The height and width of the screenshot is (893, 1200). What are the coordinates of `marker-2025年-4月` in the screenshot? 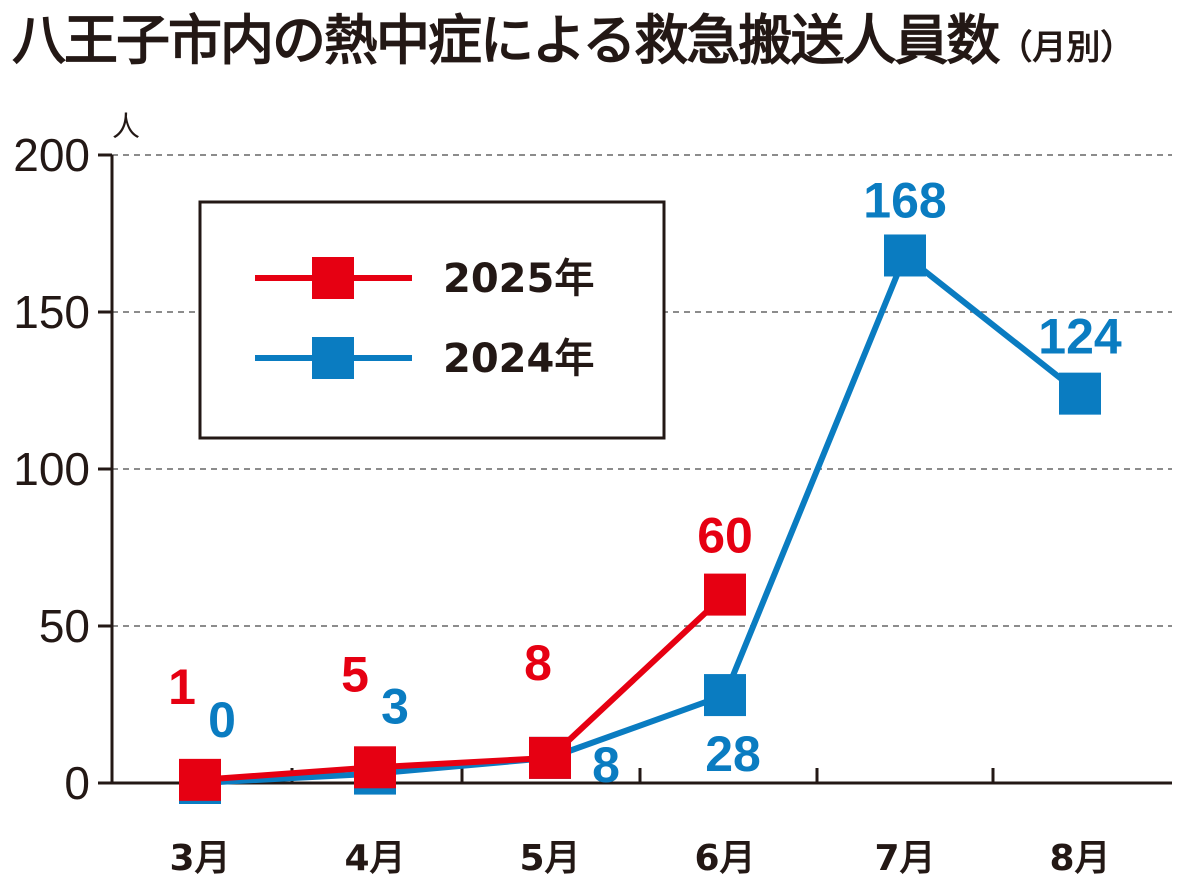 It's located at (375, 767).